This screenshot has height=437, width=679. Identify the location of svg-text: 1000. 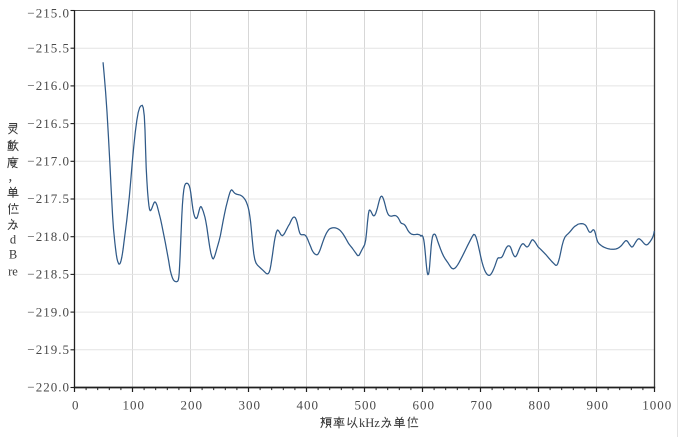
(657, 405).